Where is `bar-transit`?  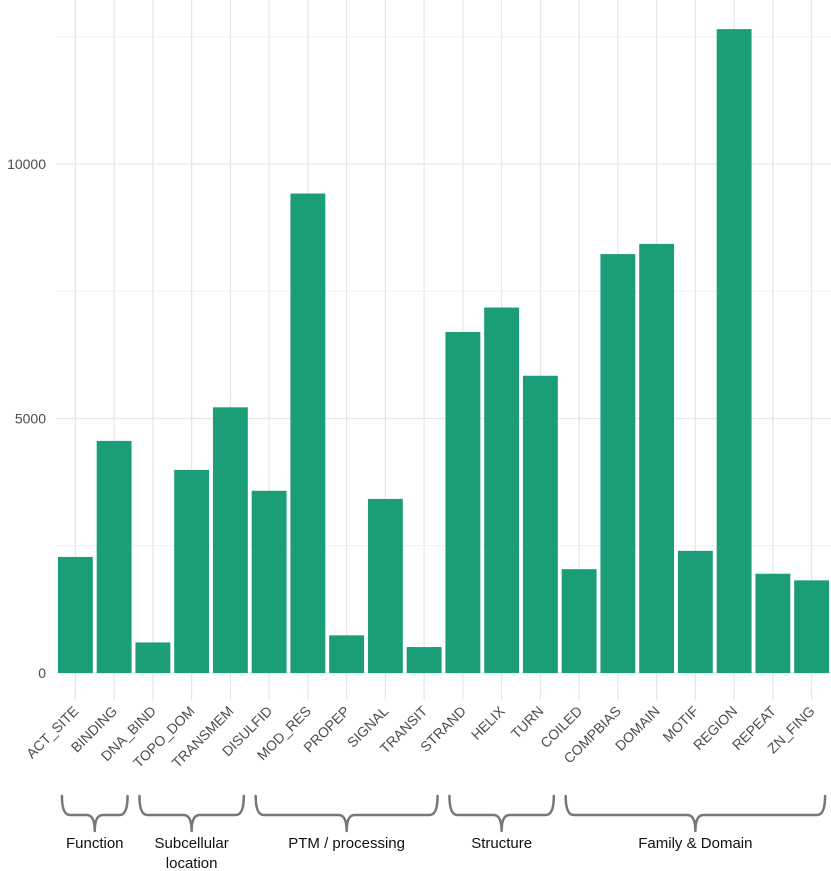 bar-transit is located at coordinates (424, 660).